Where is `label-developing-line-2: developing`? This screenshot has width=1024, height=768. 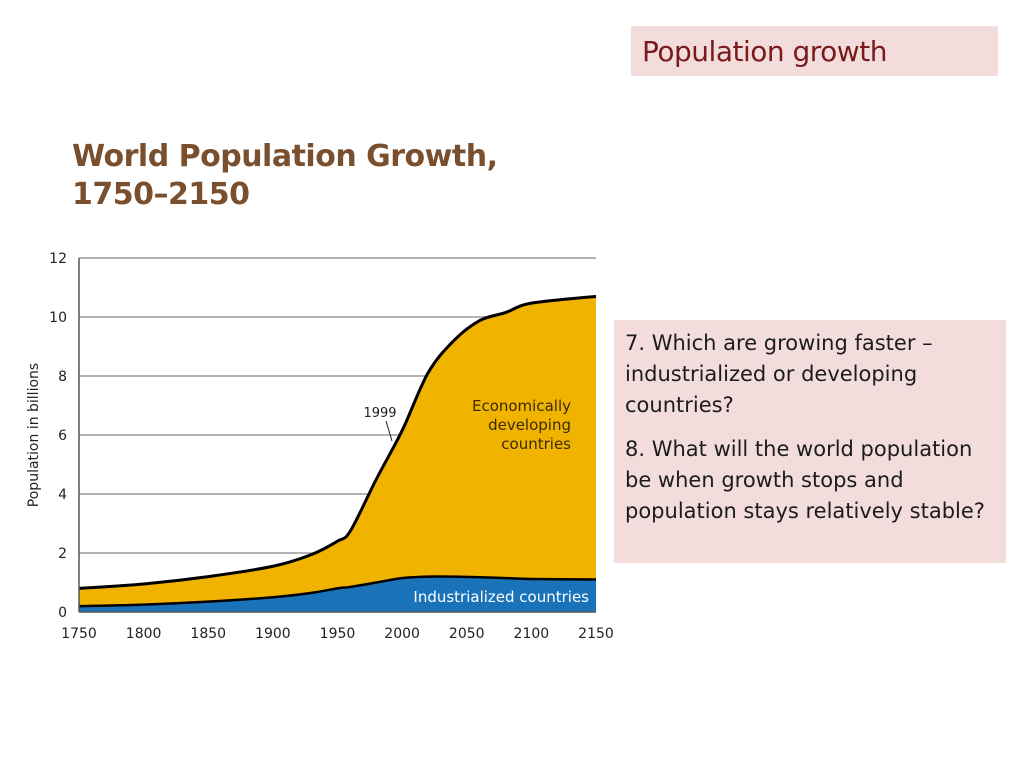 label-developing-line-2: developing is located at coordinates (529, 425).